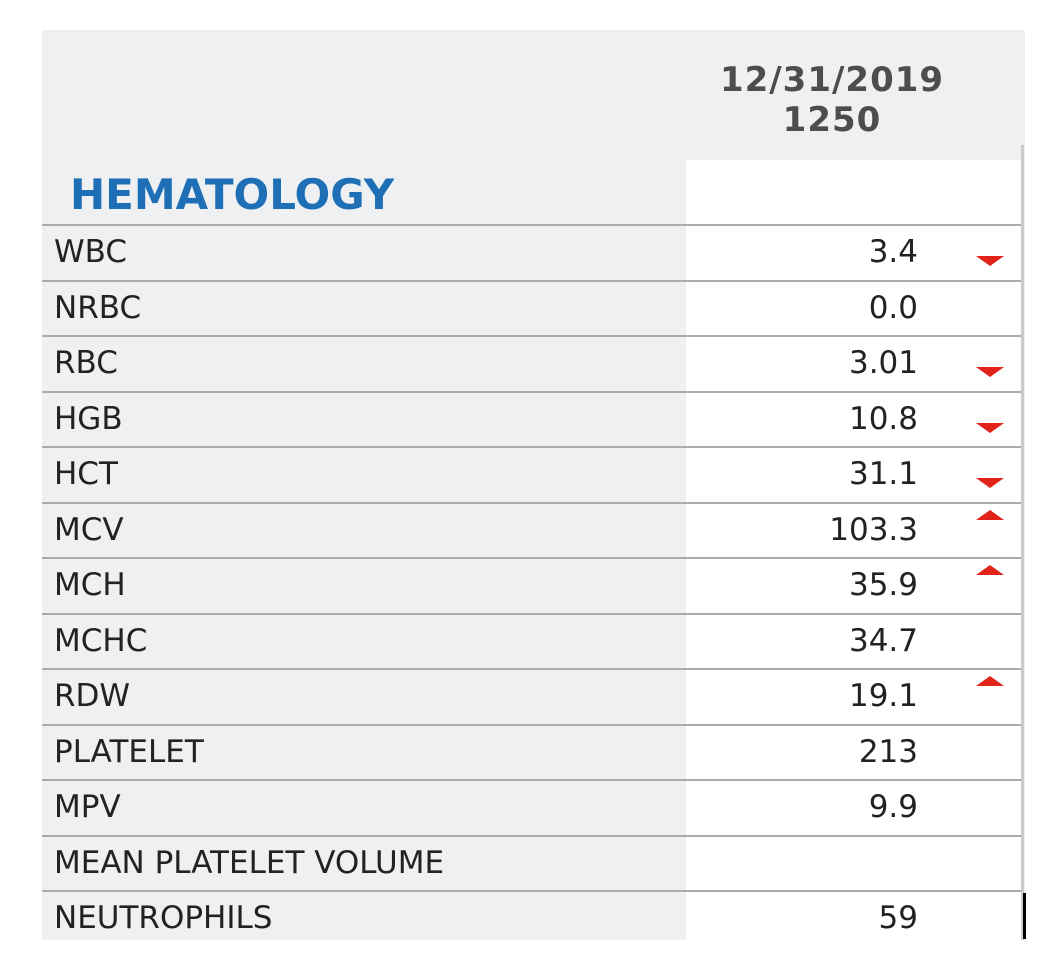 This screenshot has width=1060, height=966. I want to click on result-row: RDW 19.1, so click(531, 696).